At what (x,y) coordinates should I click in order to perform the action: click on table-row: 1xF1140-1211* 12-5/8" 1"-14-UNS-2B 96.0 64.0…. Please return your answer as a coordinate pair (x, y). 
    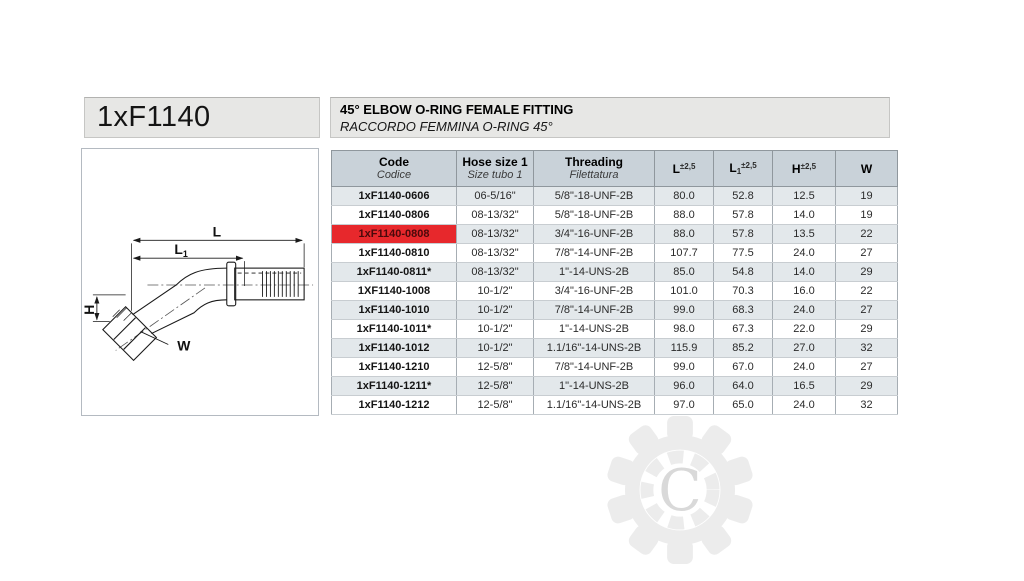
    Looking at the image, I should click on (614, 386).